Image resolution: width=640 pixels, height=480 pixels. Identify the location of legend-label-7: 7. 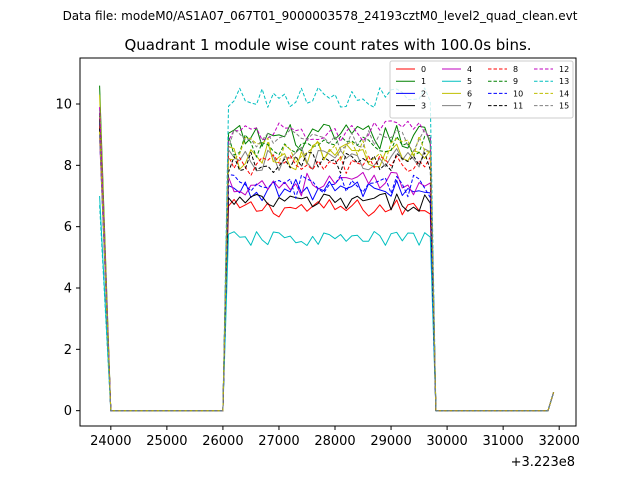
(469, 106).